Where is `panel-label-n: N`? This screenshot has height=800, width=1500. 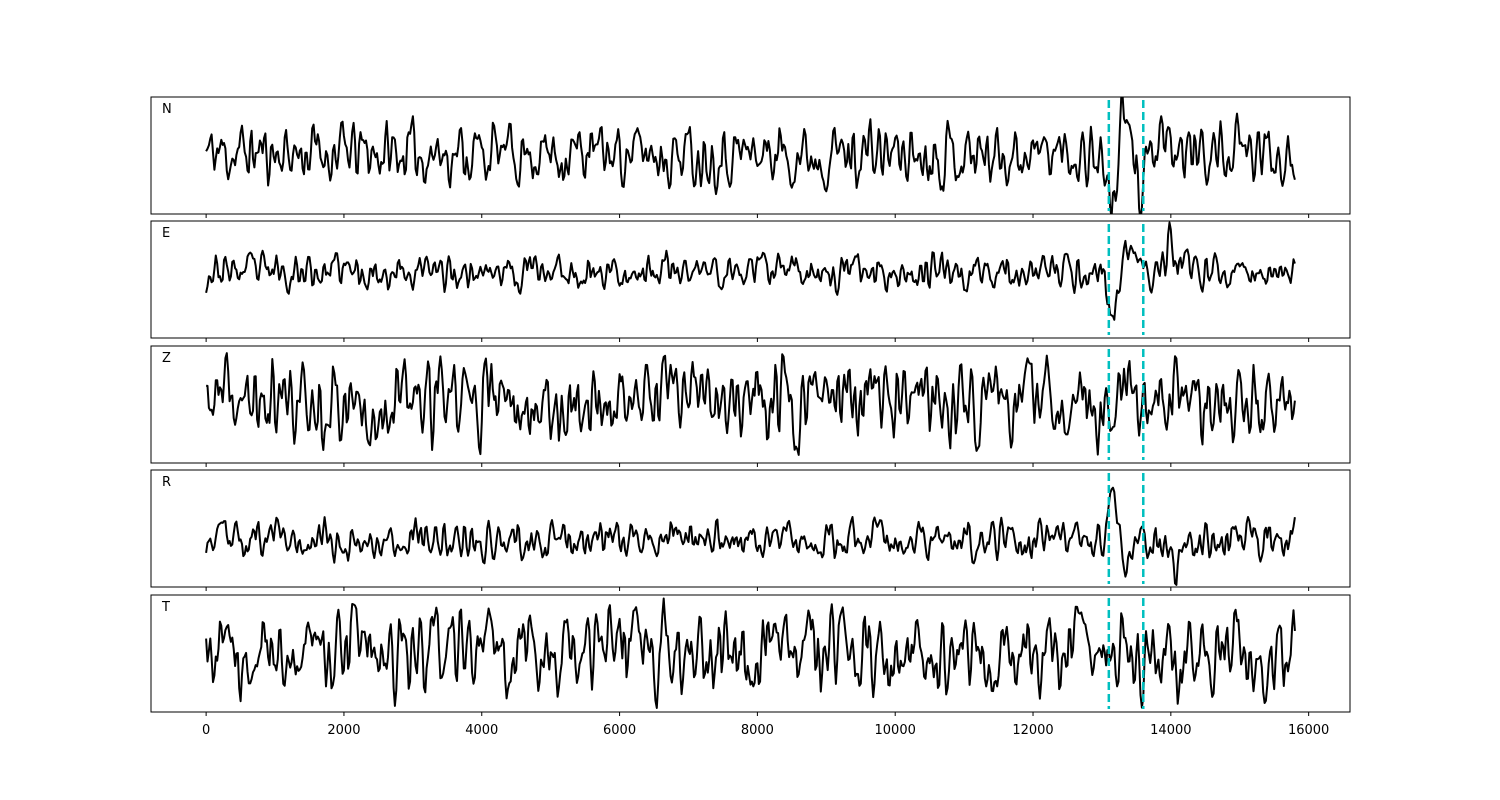 panel-label-n: N is located at coordinates (167, 109).